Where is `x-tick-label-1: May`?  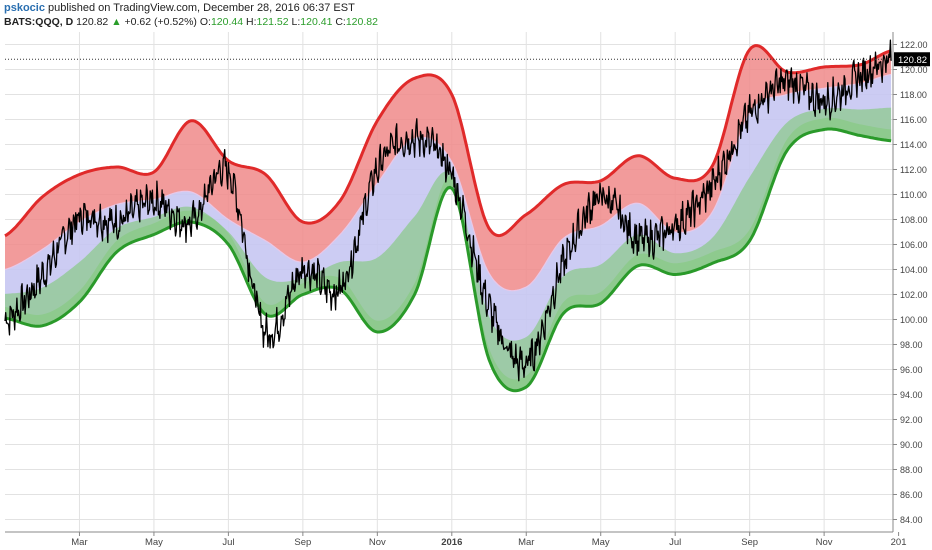 x-tick-label-1: May is located at coordinates (154, 542).